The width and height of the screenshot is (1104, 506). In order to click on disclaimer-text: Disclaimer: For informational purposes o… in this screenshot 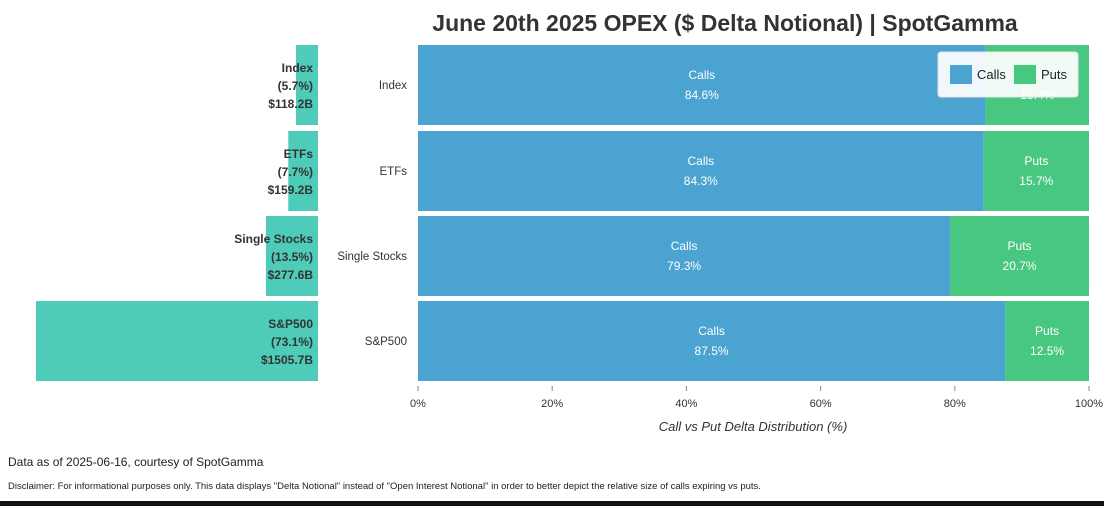, I will do `click(384, 486)`.